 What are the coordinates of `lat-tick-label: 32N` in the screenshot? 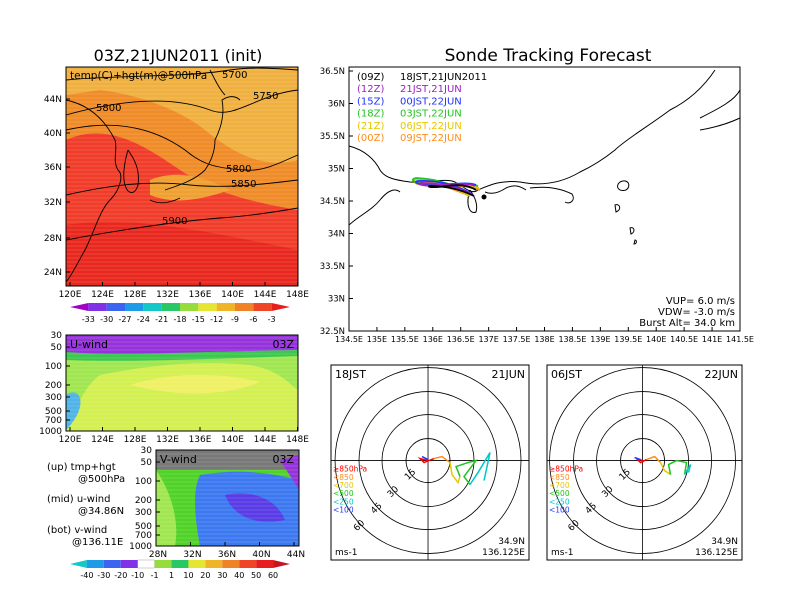 It's located at (53, 203).